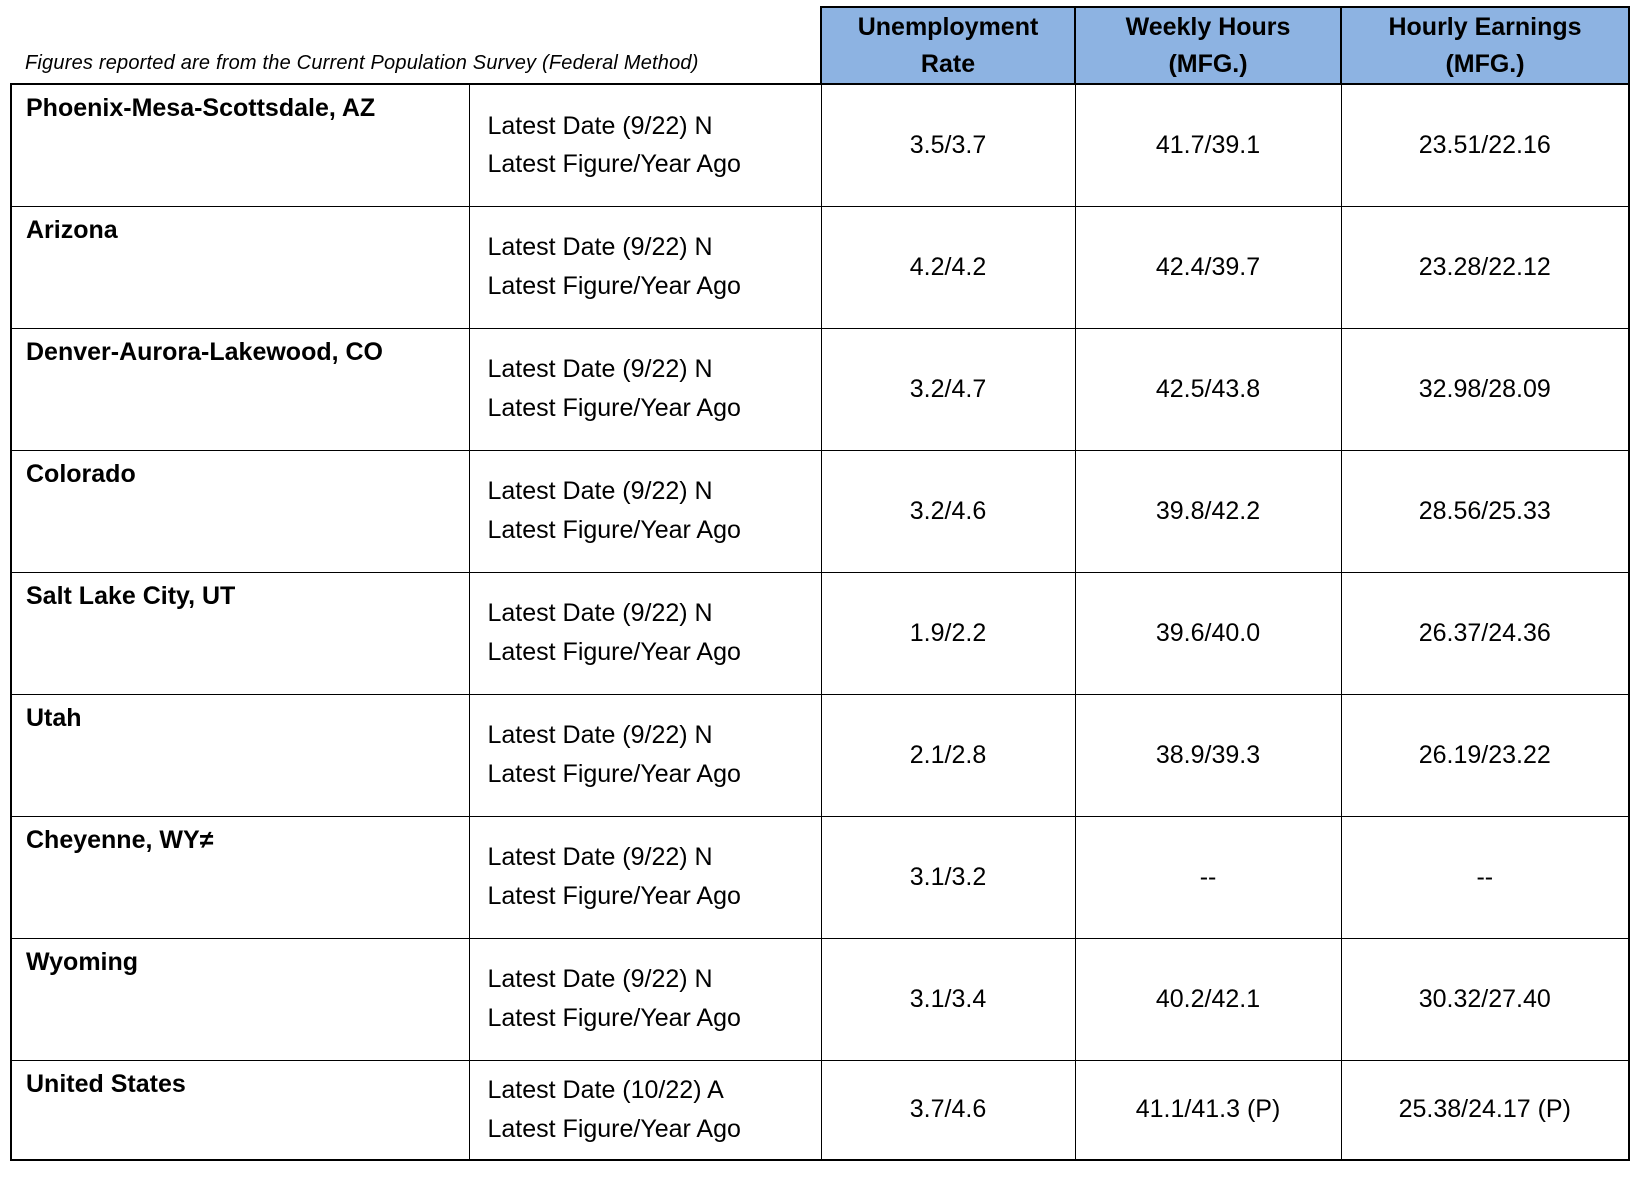 This screenshot has height=1186, width=1637. Describe the element at coordinates (240, 145) in the screenshot. I see `region-name: Phoenix-Mesa-Scottsdale, AZ` at that location.